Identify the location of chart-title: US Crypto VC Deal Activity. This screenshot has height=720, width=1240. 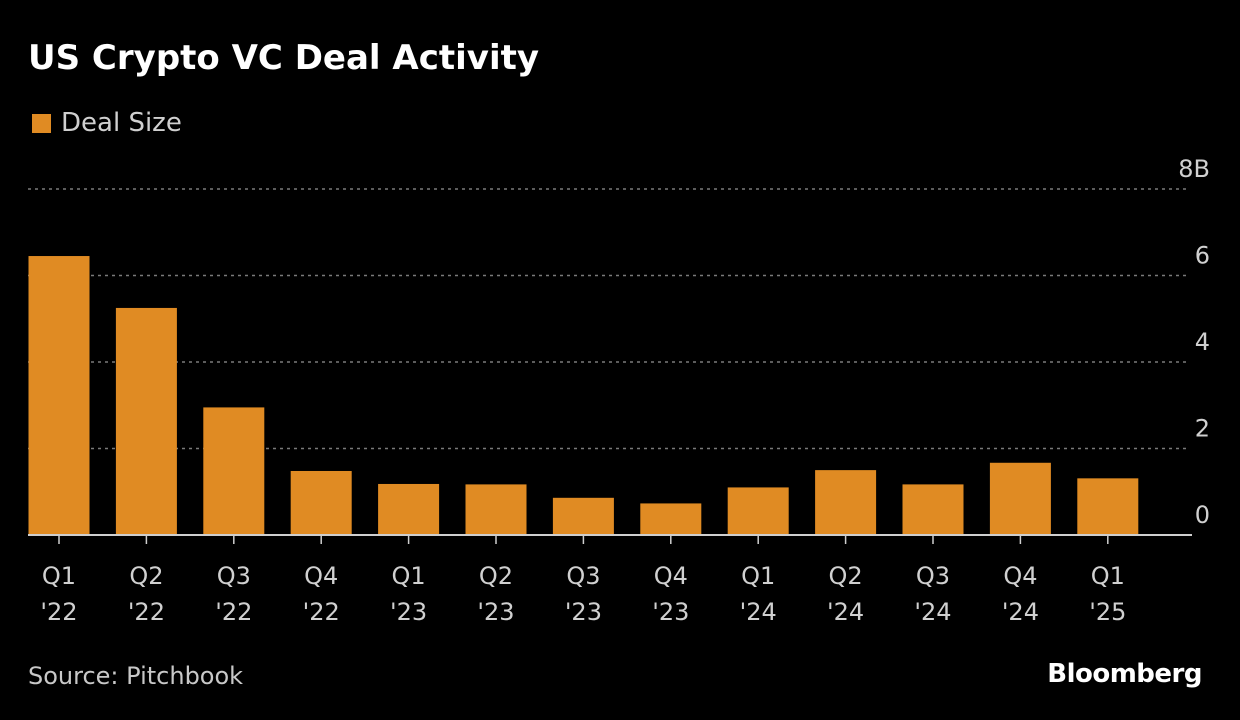
(284, 58).